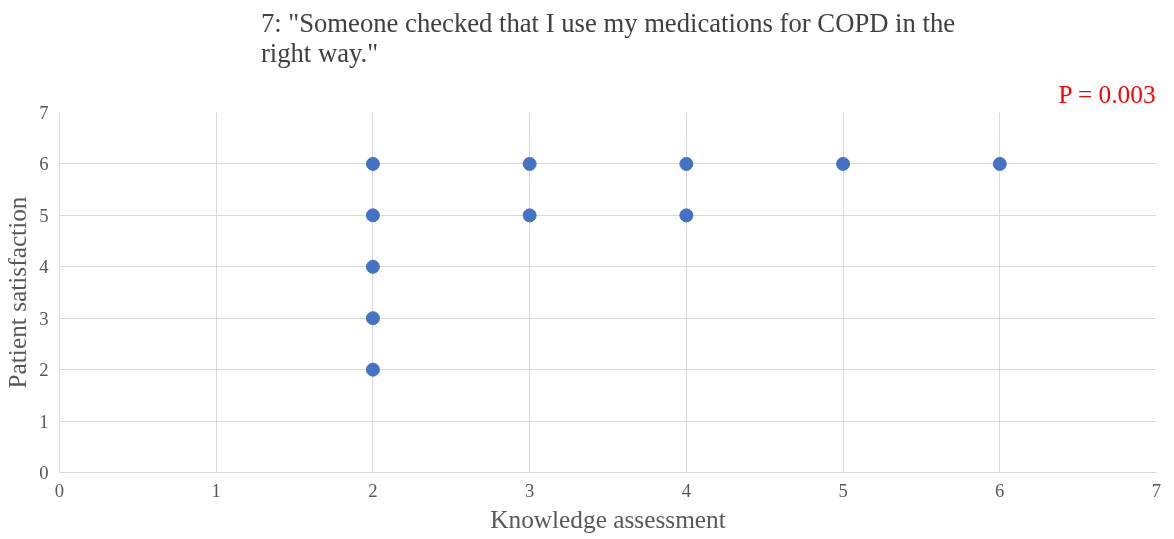 Image resolution: width=1174 pixels, height=539 pixels. Describe the element at coordinates (529, 490) in the screenshot. I see `x-tick-label: 3` at that location.